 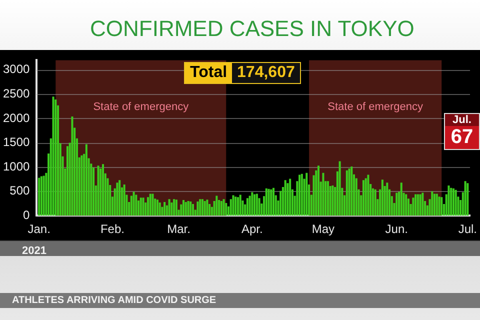 What do you see at coordinates (468, 229) in the screenshot?
I see `x-tick-label: Jul.` at bounding box center [468, 229].